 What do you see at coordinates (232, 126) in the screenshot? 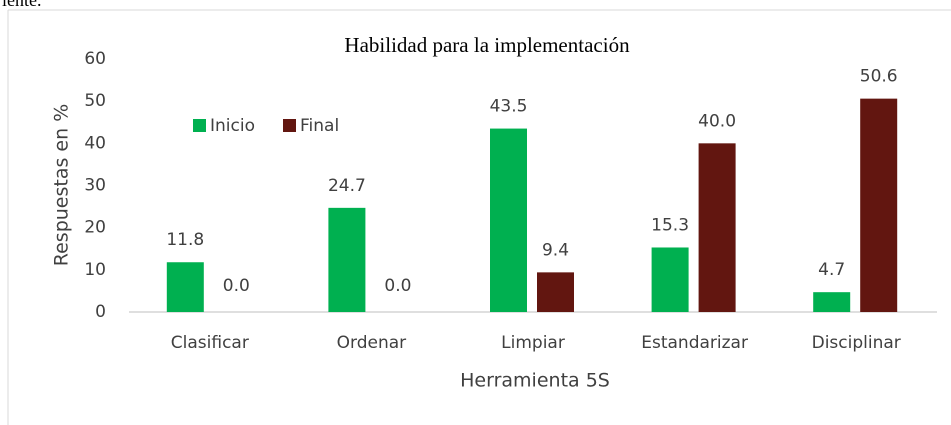
I see `legend-label: Inicio` at bounding box center [232, 126].